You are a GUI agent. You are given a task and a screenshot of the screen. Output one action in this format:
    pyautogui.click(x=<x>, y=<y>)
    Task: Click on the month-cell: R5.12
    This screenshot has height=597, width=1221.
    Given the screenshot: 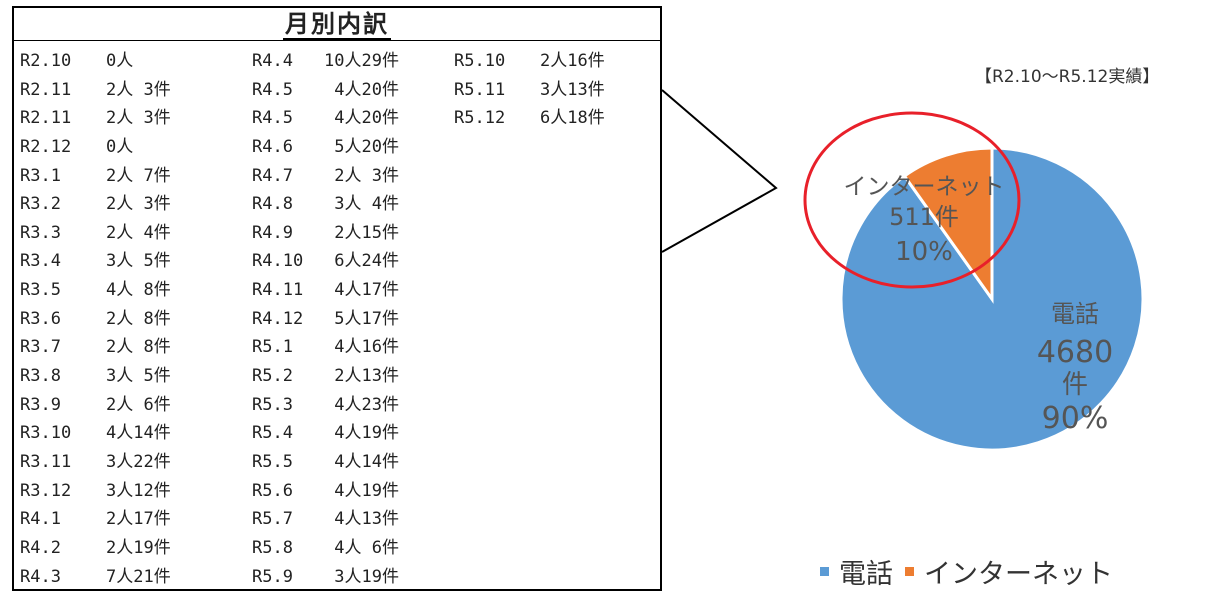 What is the action you would take?
    pyautogui.click(x=480, y=118)
    